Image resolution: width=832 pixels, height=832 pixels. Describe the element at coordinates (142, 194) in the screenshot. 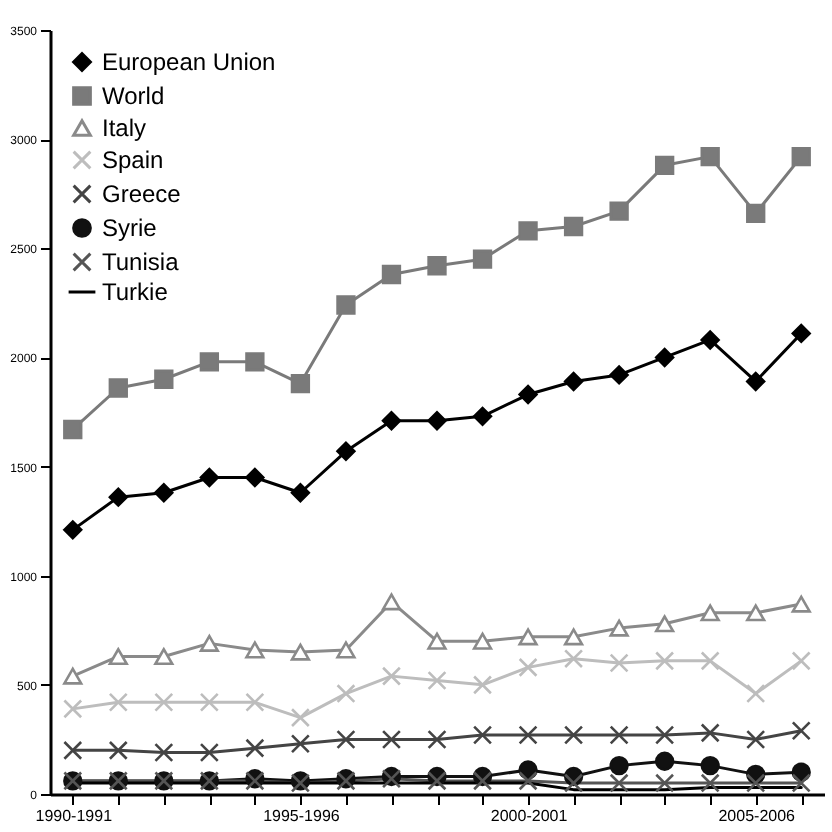

I see `legend-label: Greece` at that location.